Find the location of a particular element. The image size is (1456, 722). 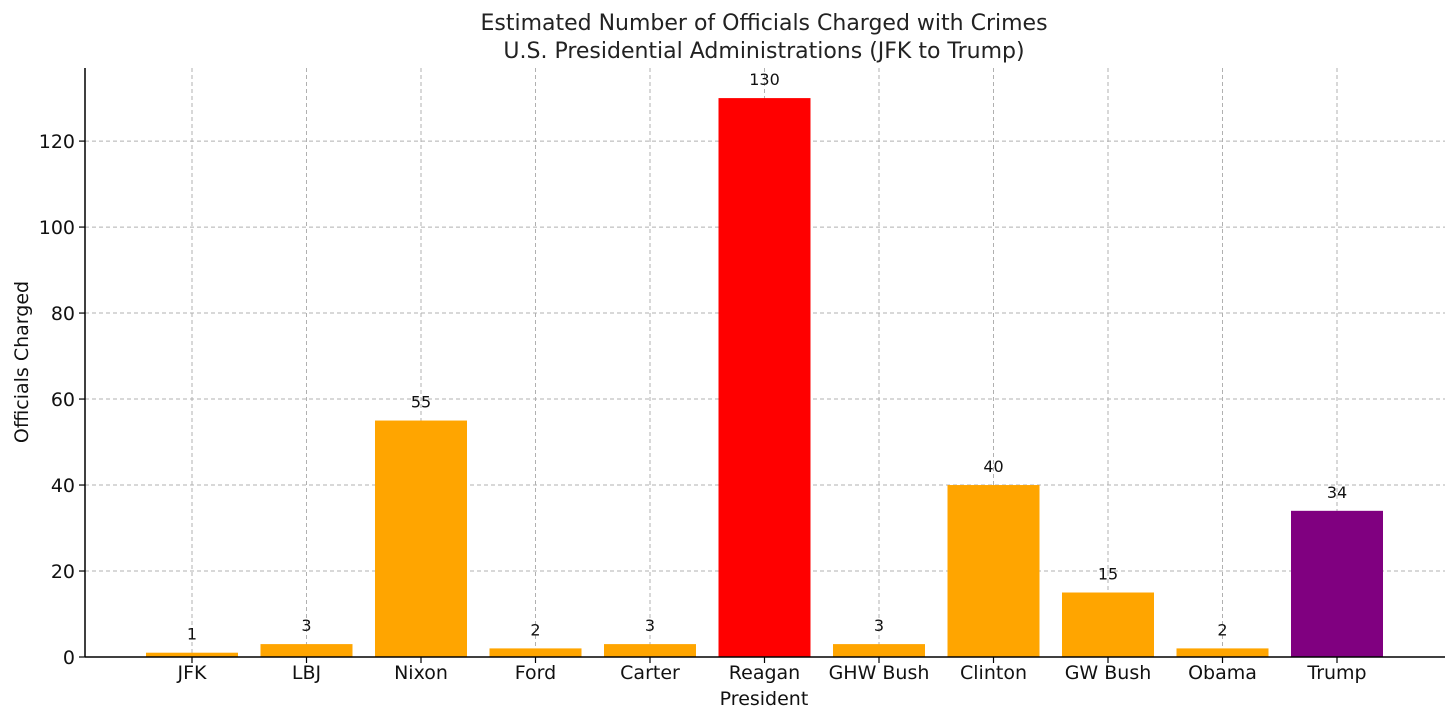

x-tick-label: Nixon is located at coordinates (421, 673).